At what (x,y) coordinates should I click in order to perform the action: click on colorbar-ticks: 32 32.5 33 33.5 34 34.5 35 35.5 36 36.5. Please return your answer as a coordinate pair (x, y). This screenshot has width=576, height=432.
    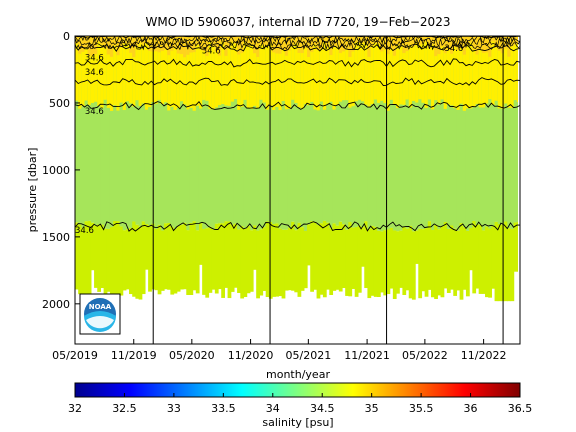
    Looking at the image, I should click on (300, 404).